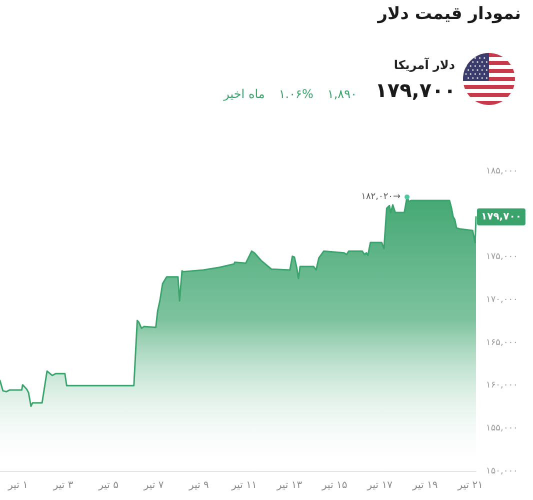 The width and height of the screenshot is (533, 500). What do you see at coordinates (243, 485) in the screenshot?
I see `x-tick-label: ۱۱ تیر` at bounding box center [243, 485].